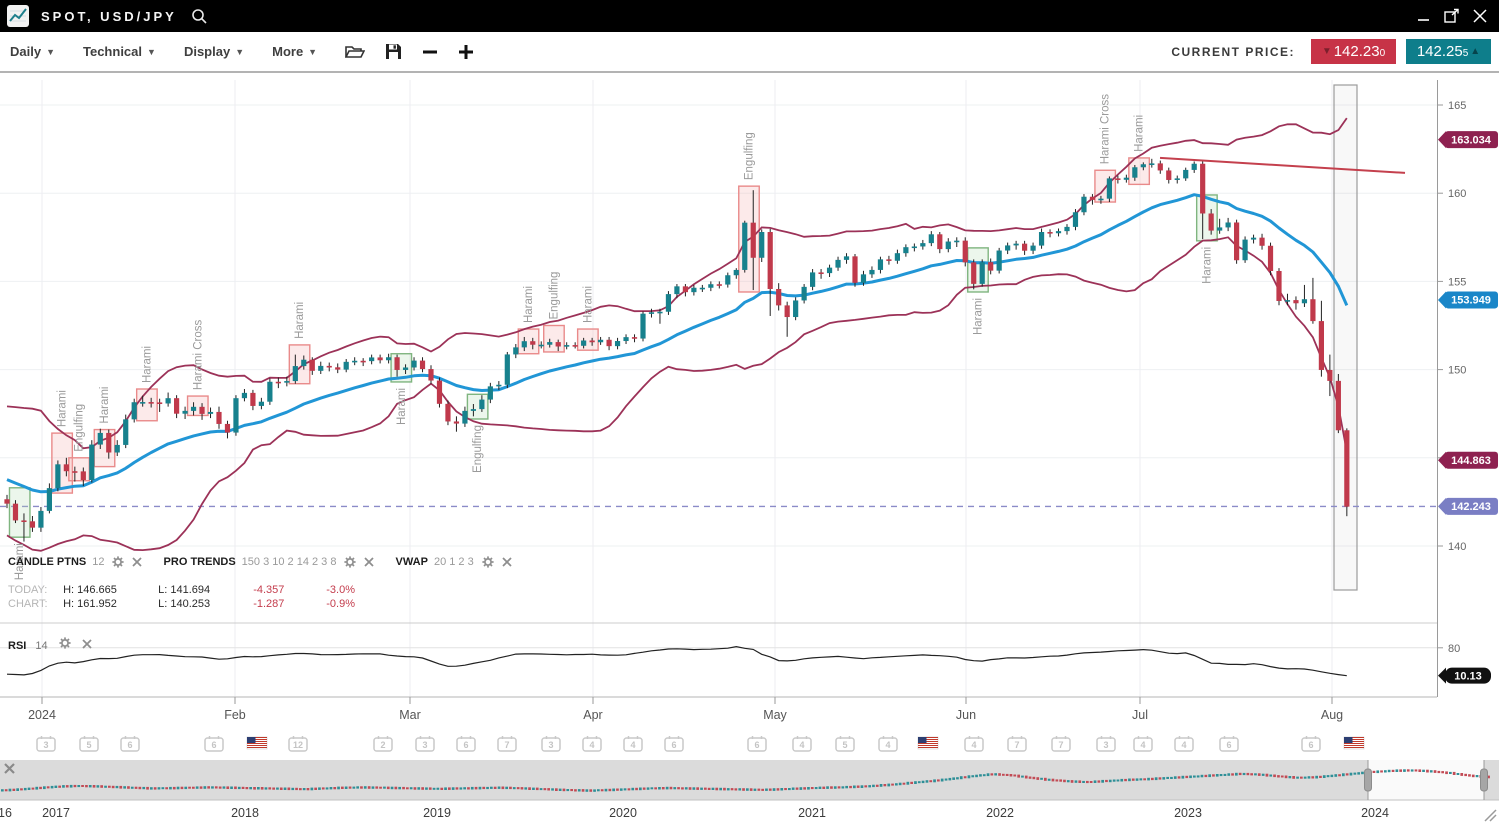 The image size is (1499, 827). I want to click on today-change: -4.357, so click(269, 590).